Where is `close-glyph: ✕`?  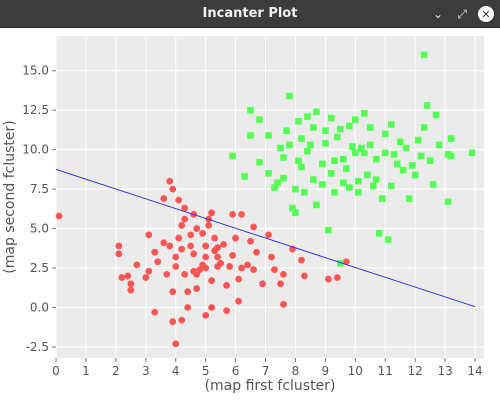
close-glyph: ✕ is located at coordinates (486, 14).